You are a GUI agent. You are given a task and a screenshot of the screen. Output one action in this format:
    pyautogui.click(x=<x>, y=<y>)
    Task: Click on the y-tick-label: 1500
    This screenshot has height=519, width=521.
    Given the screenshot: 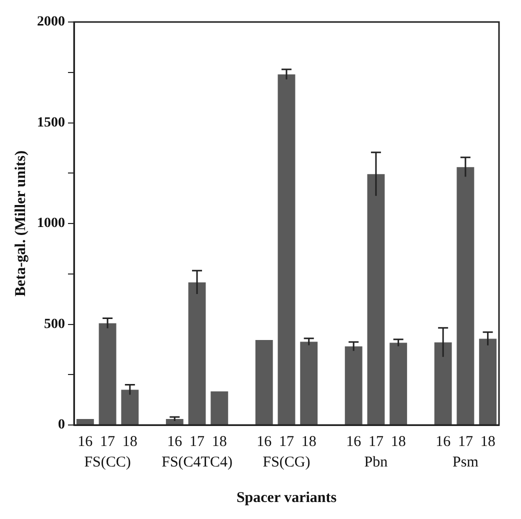 What is the action you would take?
    pyautogui.click(x=51, y=122)
    